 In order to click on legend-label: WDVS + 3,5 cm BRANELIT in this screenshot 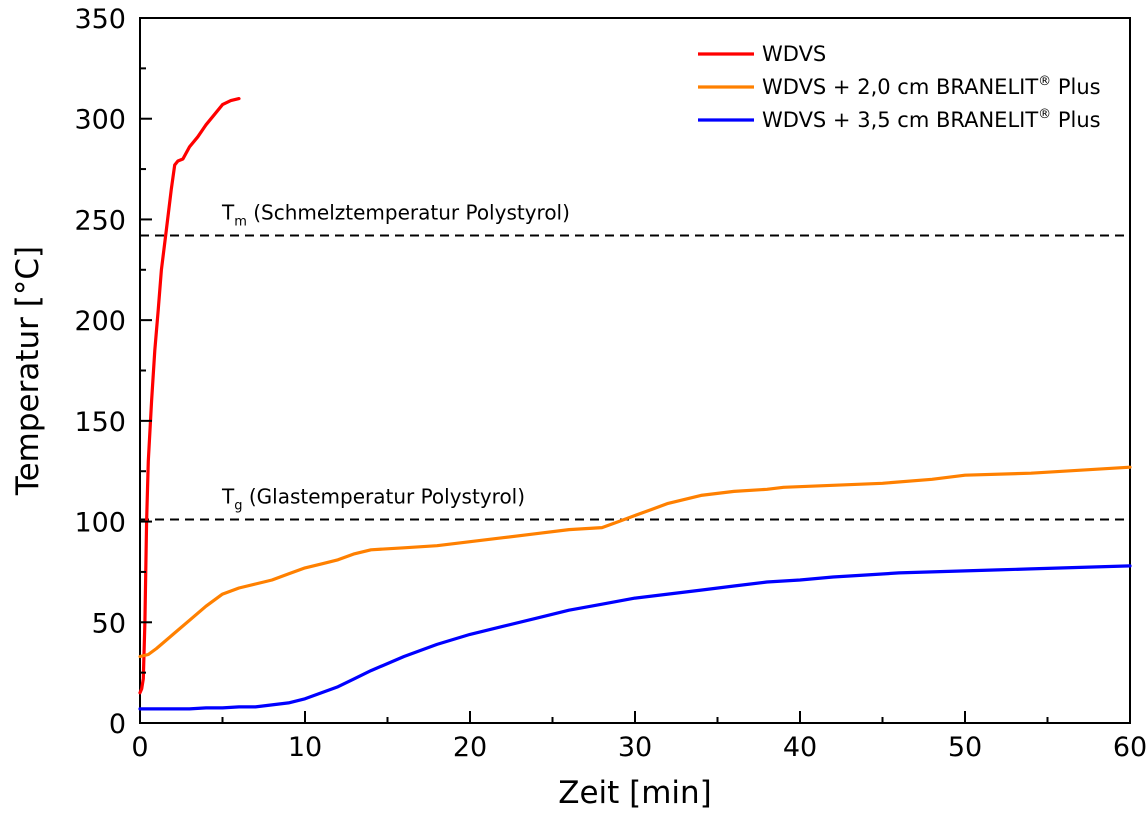, I will do `click(900, 120)`.